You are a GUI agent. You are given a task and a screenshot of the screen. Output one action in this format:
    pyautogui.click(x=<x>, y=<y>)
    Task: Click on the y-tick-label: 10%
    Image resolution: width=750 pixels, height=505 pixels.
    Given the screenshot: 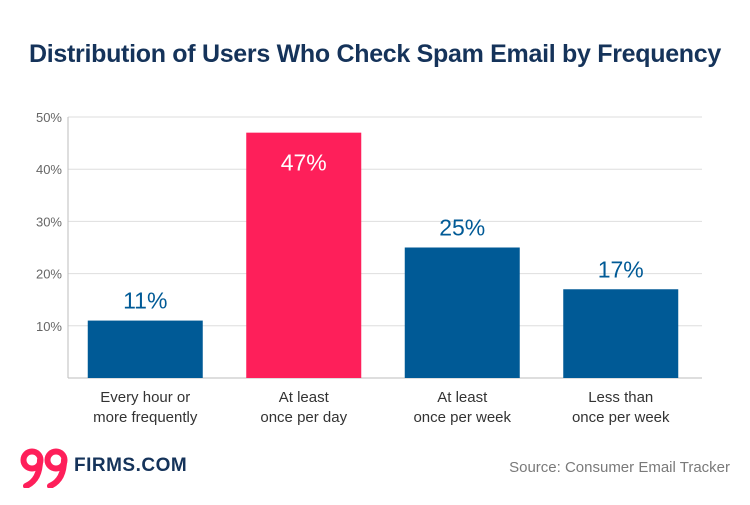 What is the action you would take?
    pyautogui.click(x=49, y=326)
    